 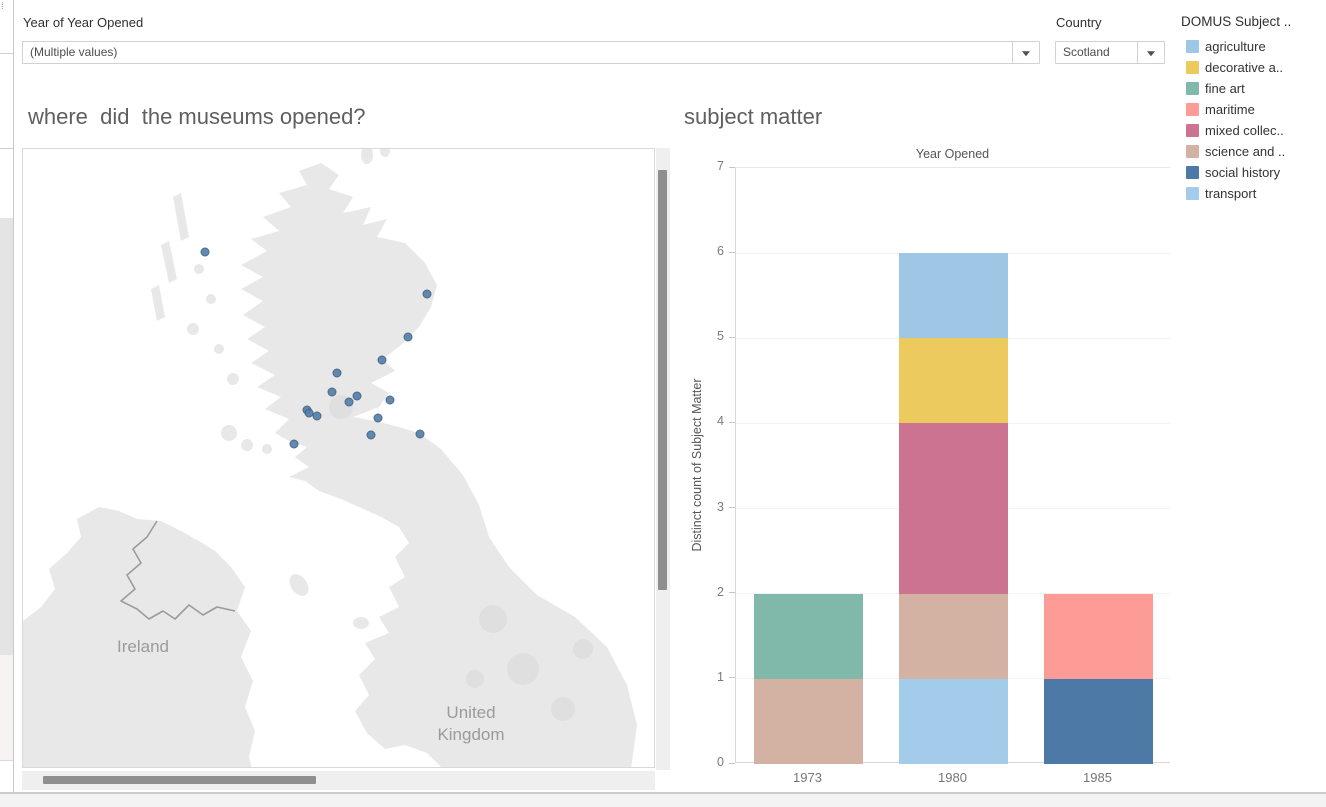 I want to click on taskbar-strip, so click(x=663, y=800).